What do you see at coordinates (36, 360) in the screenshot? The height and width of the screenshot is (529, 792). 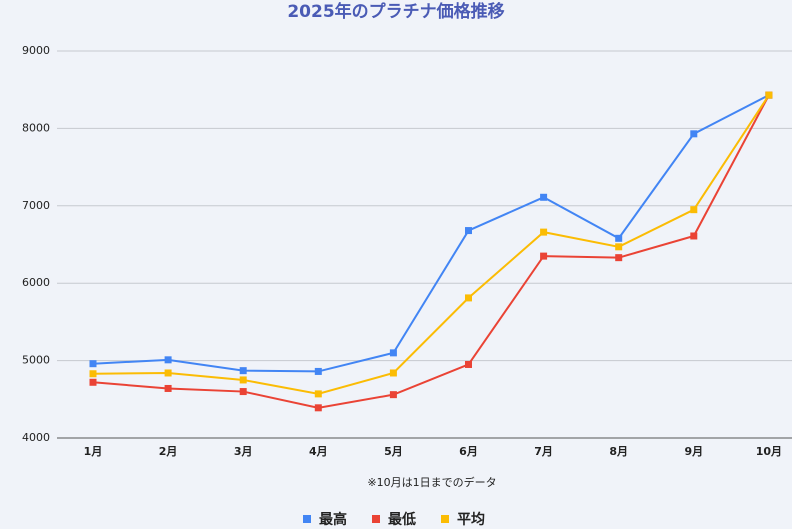 I see `y-tick-label: 5000` at bounding box center [36, 360].